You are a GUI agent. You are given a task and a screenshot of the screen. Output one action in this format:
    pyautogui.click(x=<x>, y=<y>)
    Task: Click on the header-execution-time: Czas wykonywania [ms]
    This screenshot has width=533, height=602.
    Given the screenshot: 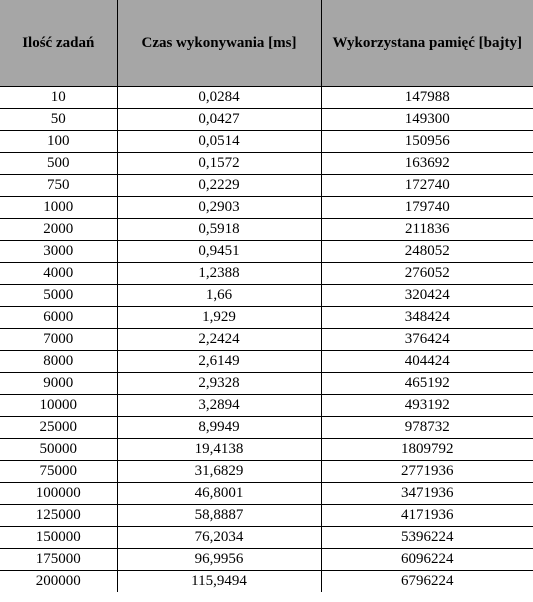 What is the action you would take?
    pyautogui.click(x=219, y=43)
    